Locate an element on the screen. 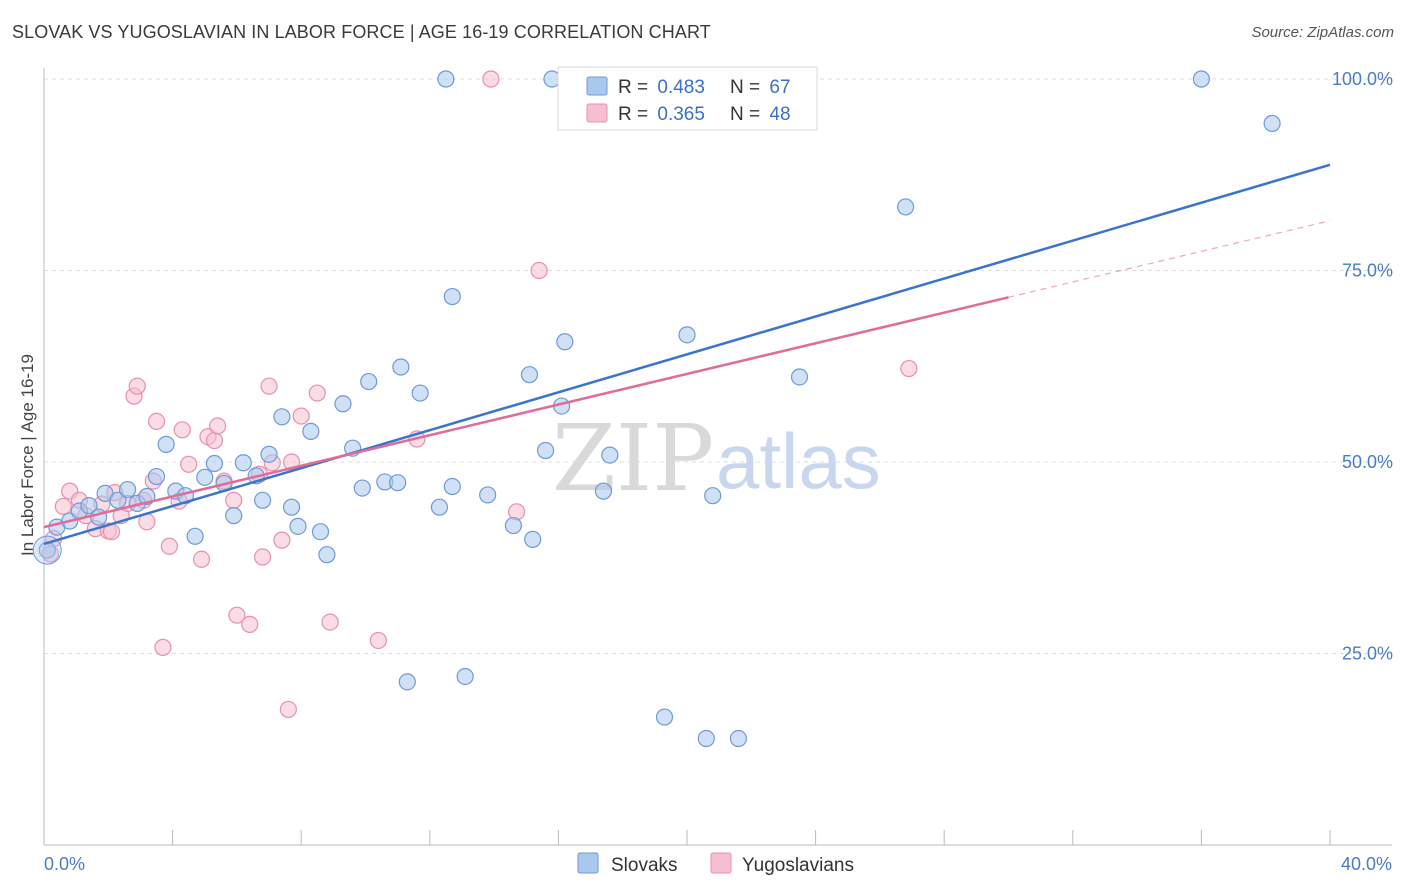  y-tick-label: 75.0% is located at coordinates (1367, 271).